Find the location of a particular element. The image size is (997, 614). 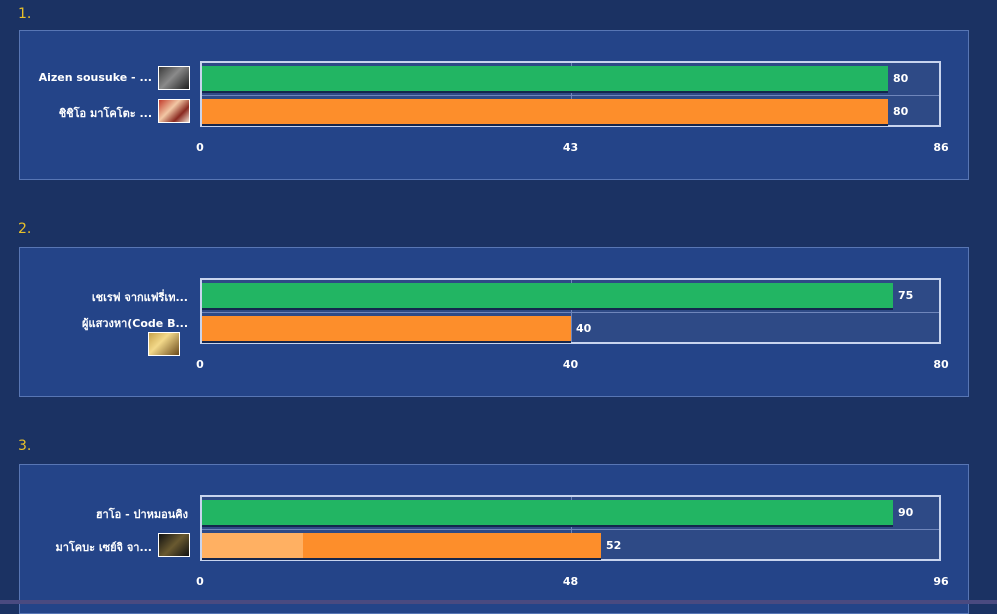

plot-area: 90 52 is located at coordinates (570, 528).